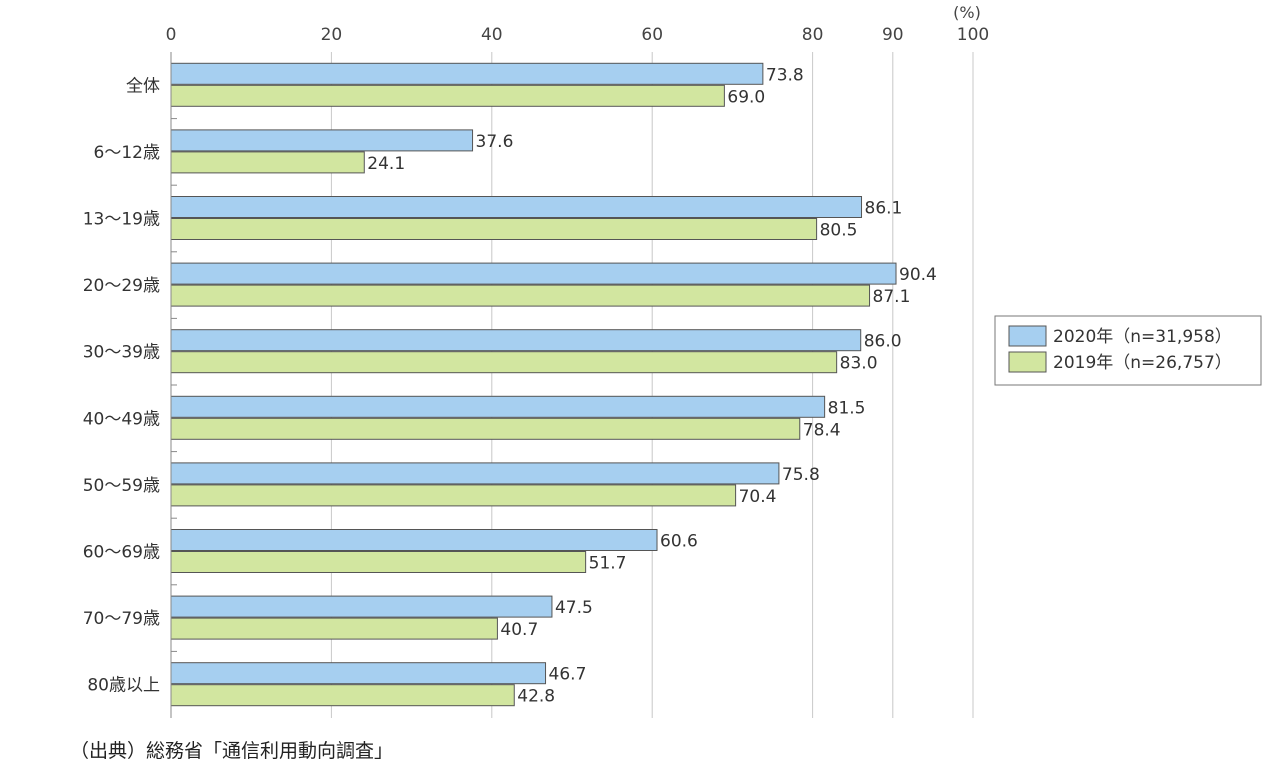  I want to click on value-label: 47.5, so click(574, 608).